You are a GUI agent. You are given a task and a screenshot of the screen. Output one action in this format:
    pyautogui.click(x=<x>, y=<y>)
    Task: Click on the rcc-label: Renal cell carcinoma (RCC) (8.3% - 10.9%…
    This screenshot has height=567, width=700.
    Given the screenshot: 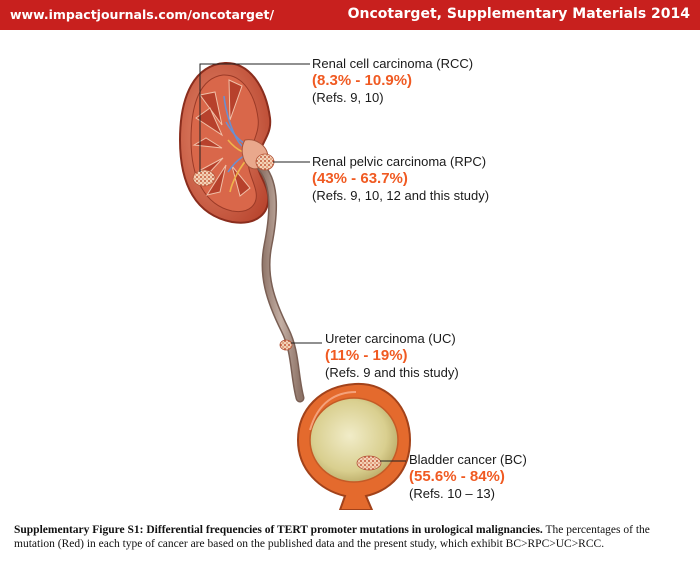 What is the action you would take?
    pyautogui.click(x=392, y=80)
    